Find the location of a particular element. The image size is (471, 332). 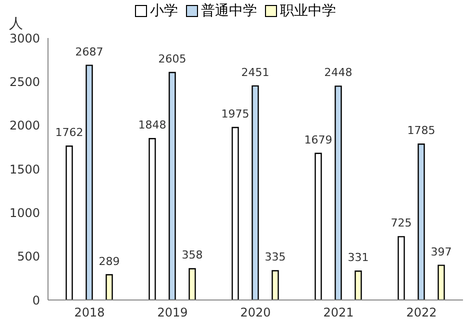

data-label: 2605 is located at coordinates (172, 59).